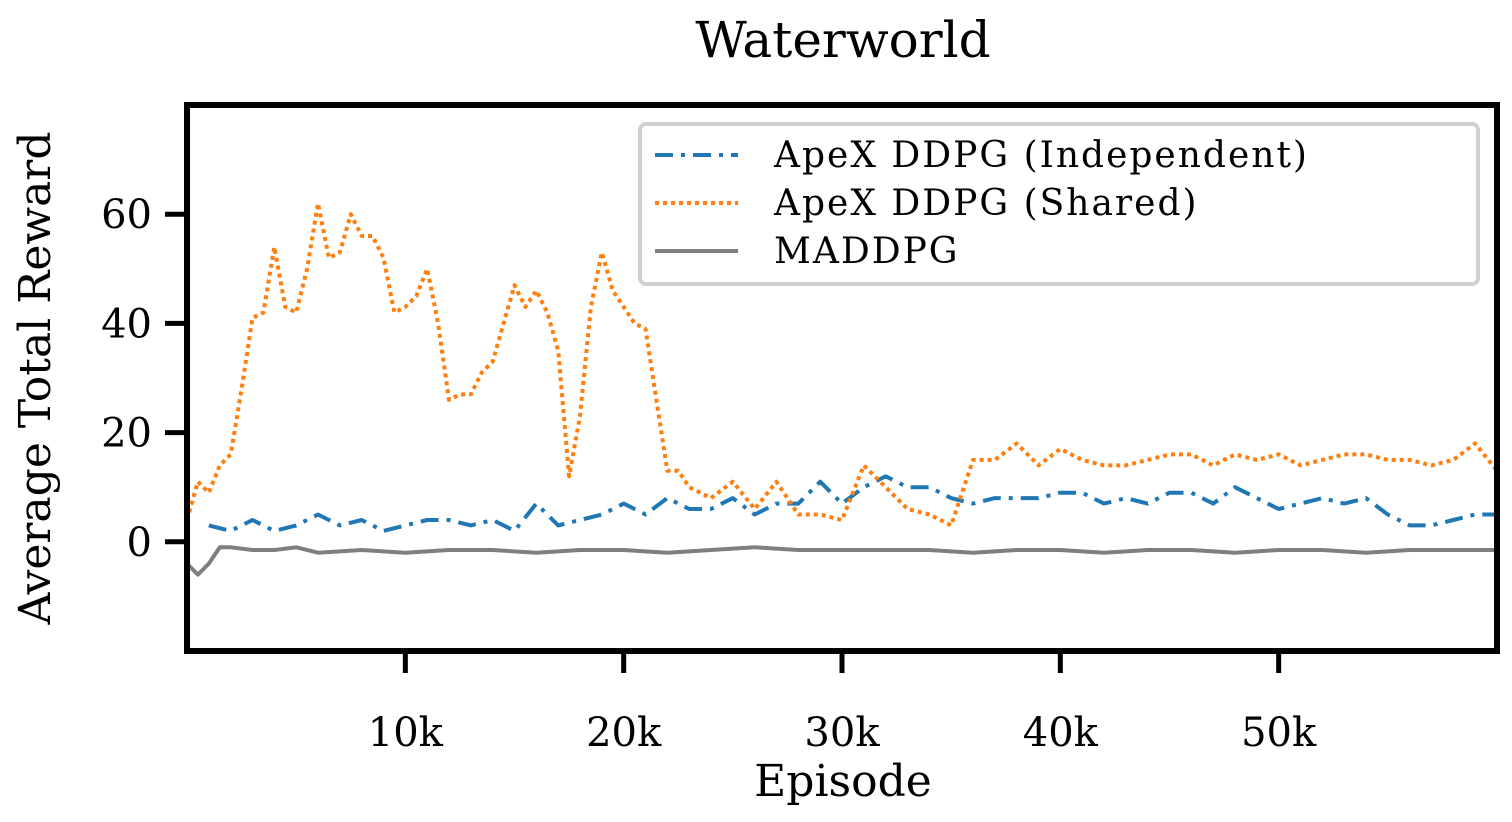  Describe the element at coordinates (126, 215) in the screenshot. I see `y-tick-label: 60` at that location.